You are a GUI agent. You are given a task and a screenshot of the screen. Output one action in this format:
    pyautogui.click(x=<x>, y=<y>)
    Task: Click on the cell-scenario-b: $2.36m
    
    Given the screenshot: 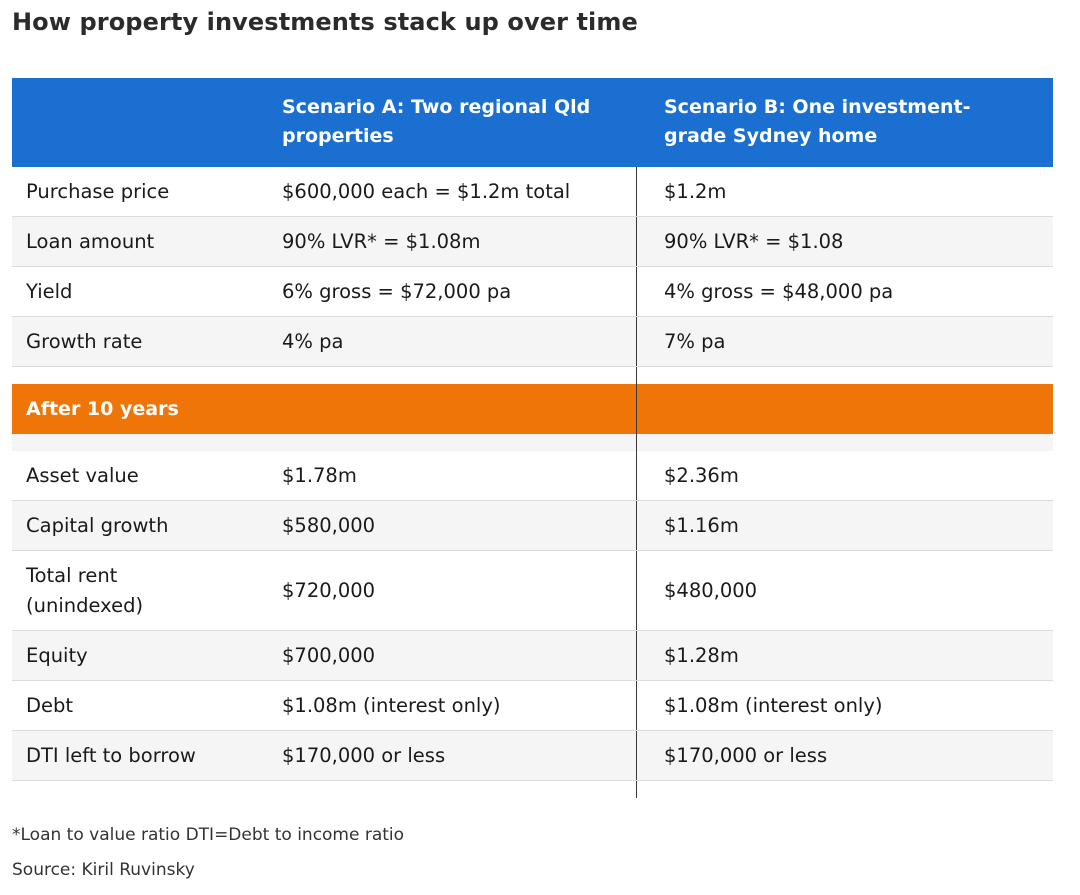 What is the action you would take?
    pyautogui.click(x=701, y=475)
    